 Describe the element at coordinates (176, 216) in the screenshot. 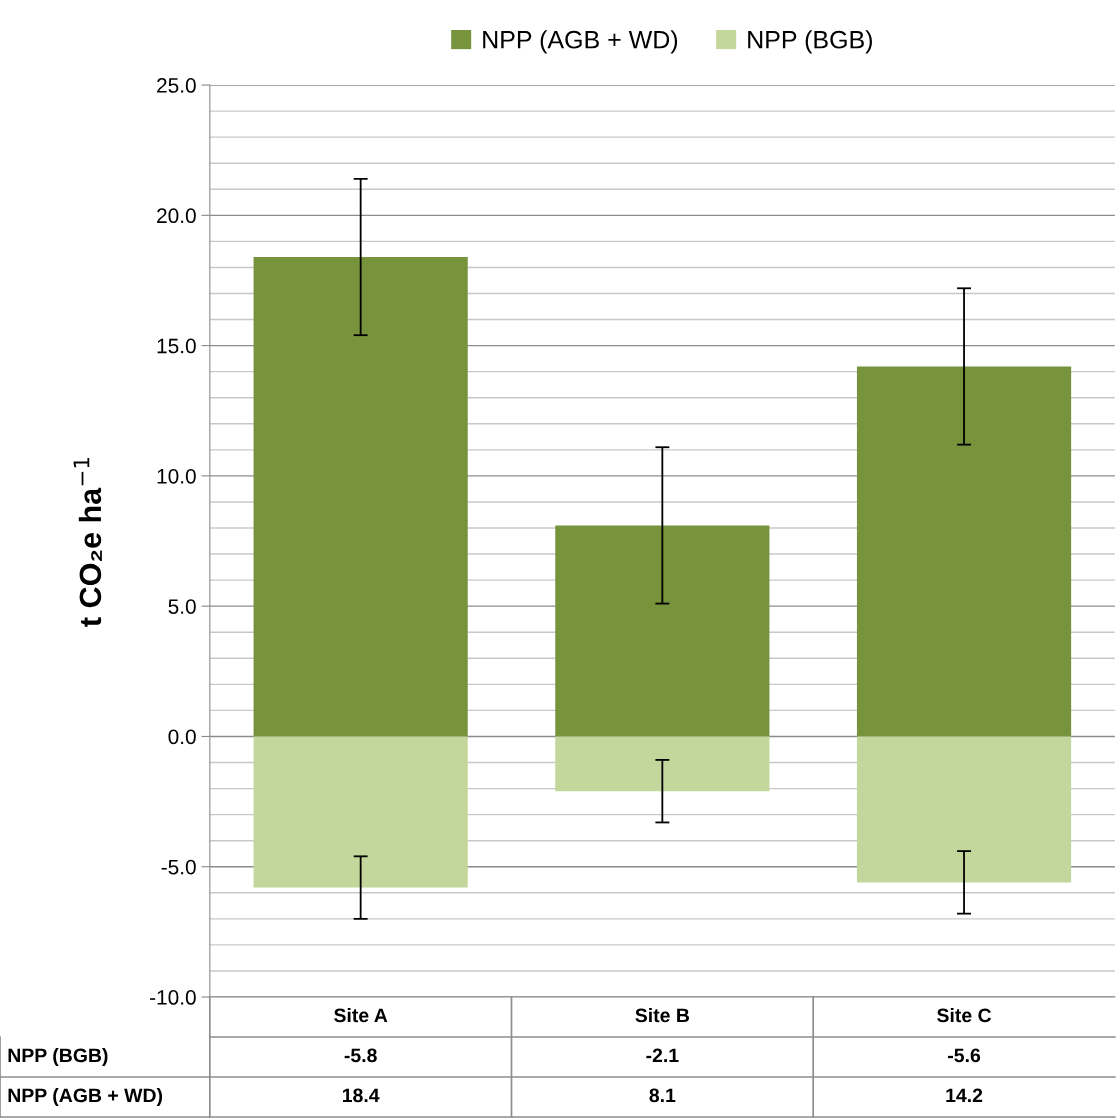

I see `y-tick-label: 20.0` at that location.